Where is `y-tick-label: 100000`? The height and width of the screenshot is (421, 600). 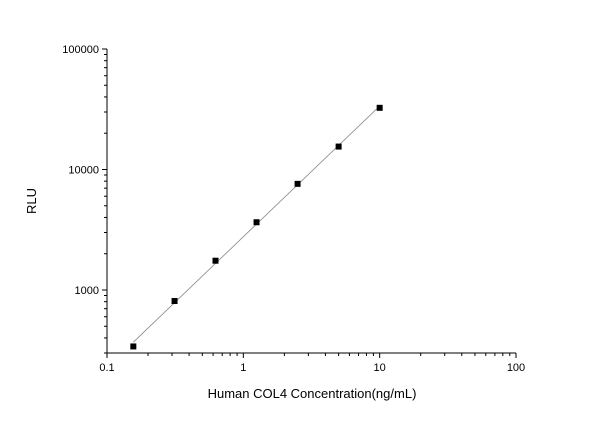 y-tick-label: 100000 is located at coordinates (80, 50).